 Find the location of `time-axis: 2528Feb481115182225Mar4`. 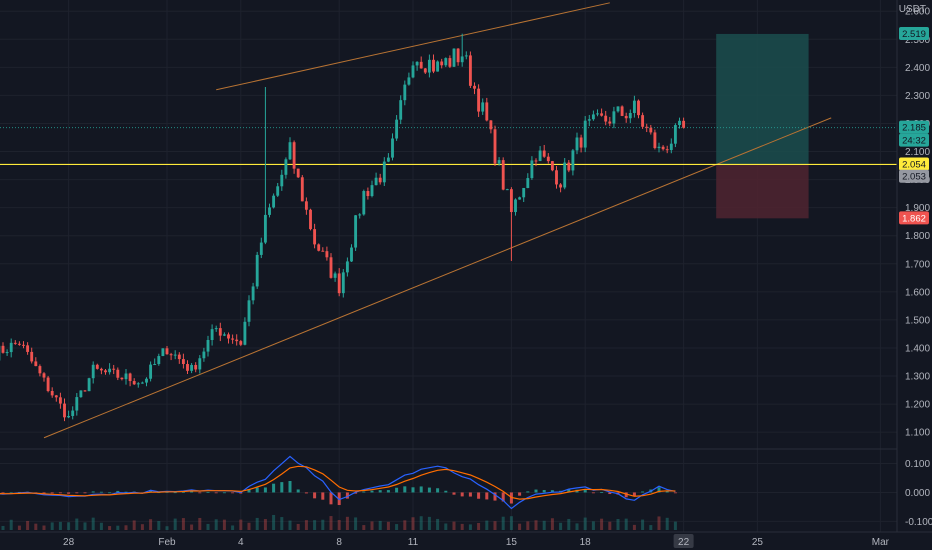

time-axis: 2528Feb481115182225Mar4 is located at coordinates (466, 541).